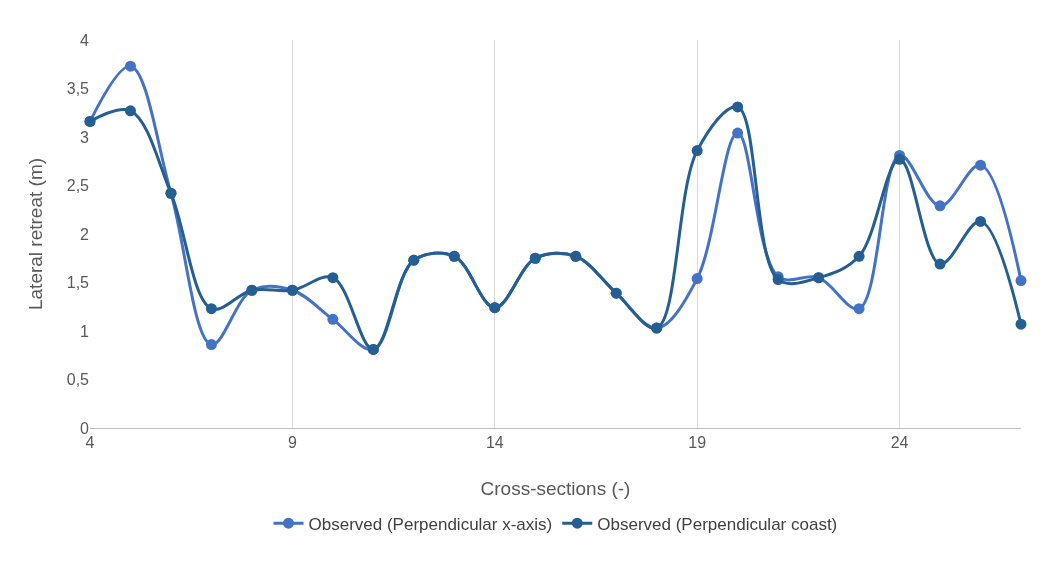 This screenshot has height=563, width=1049. I want to click on x-tick-label: 9, so click(292, 443).